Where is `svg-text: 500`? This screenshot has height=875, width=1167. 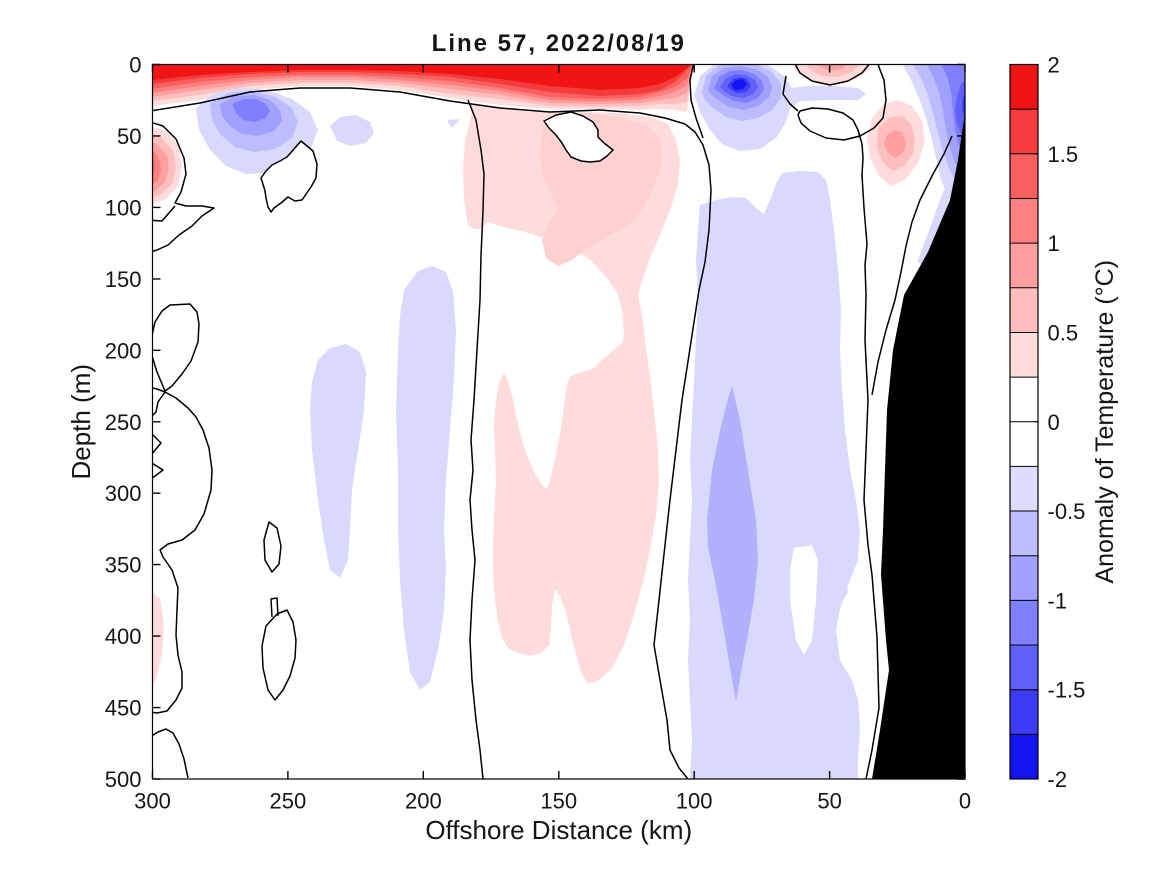
svg-text: 500 is located at coordinates (123, 779).